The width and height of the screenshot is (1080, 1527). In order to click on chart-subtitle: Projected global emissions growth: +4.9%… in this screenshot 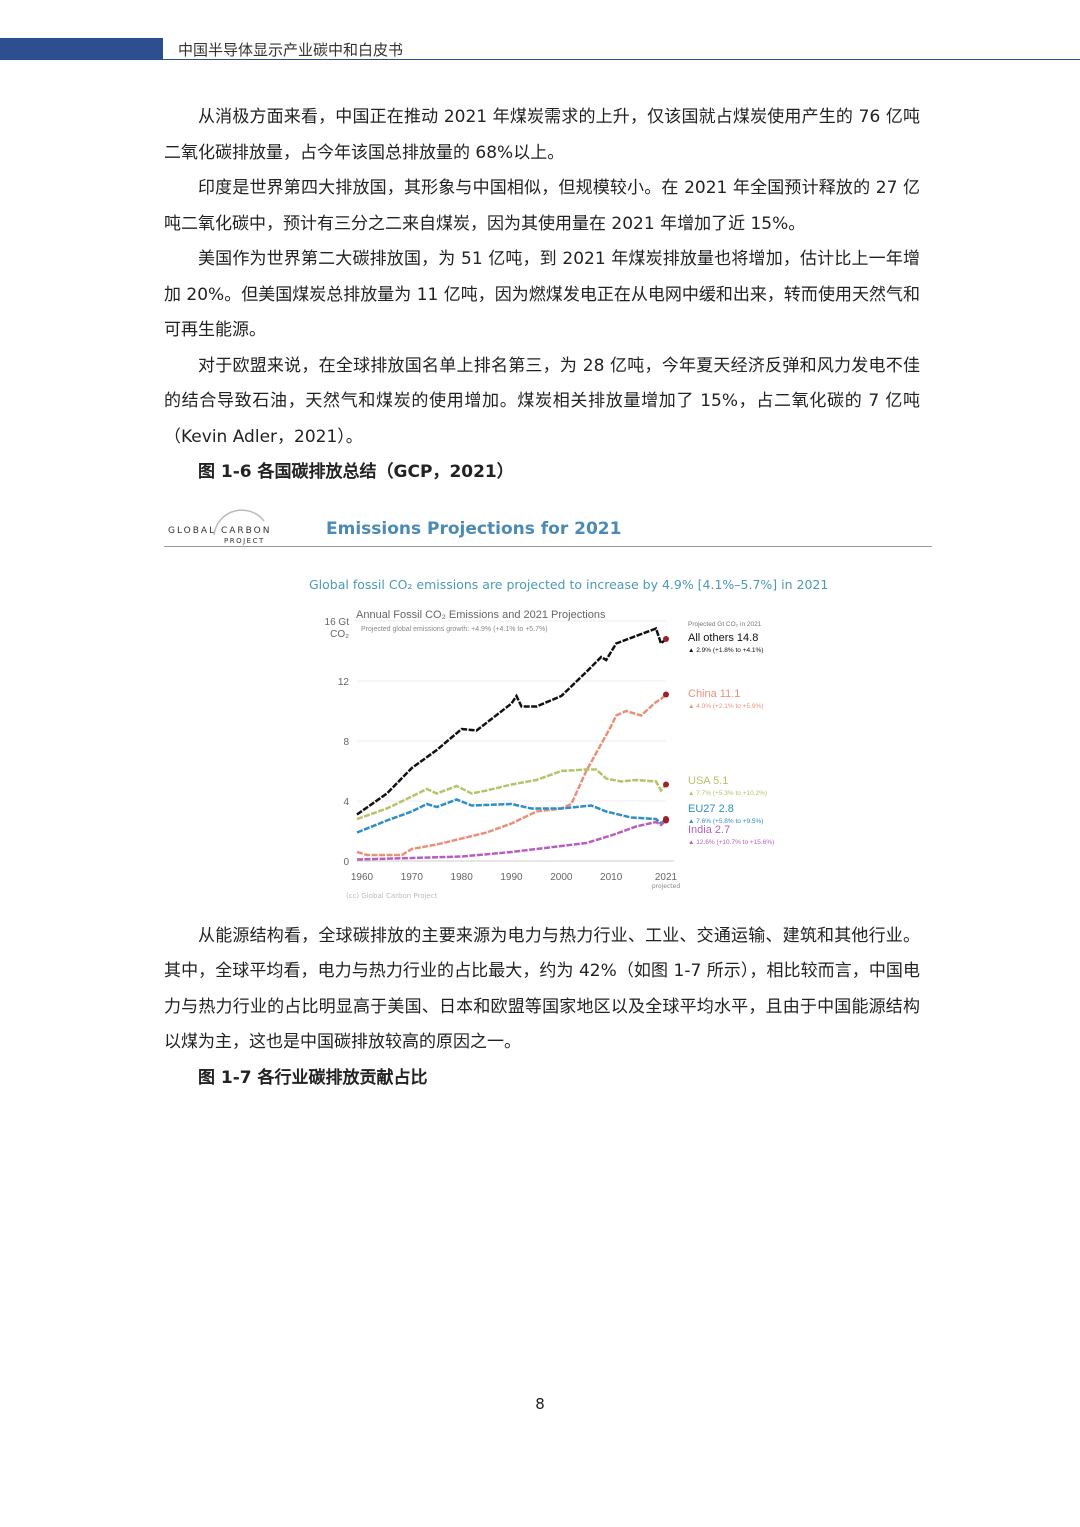, I will do `click(454, 629)`.